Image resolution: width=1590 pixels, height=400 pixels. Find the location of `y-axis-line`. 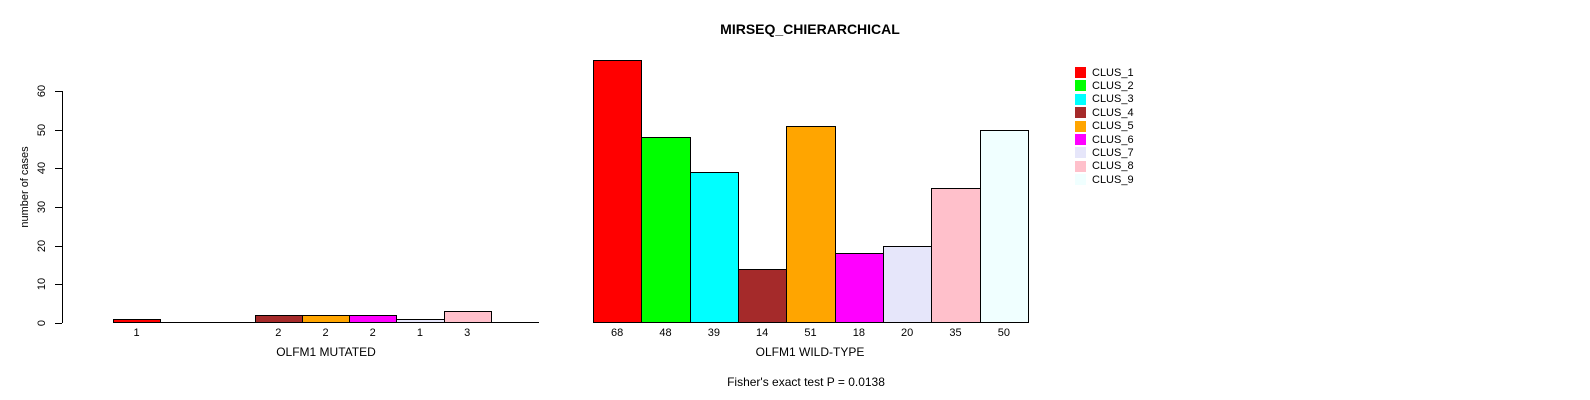

y-axis-line is located at coordinates (62, 207).